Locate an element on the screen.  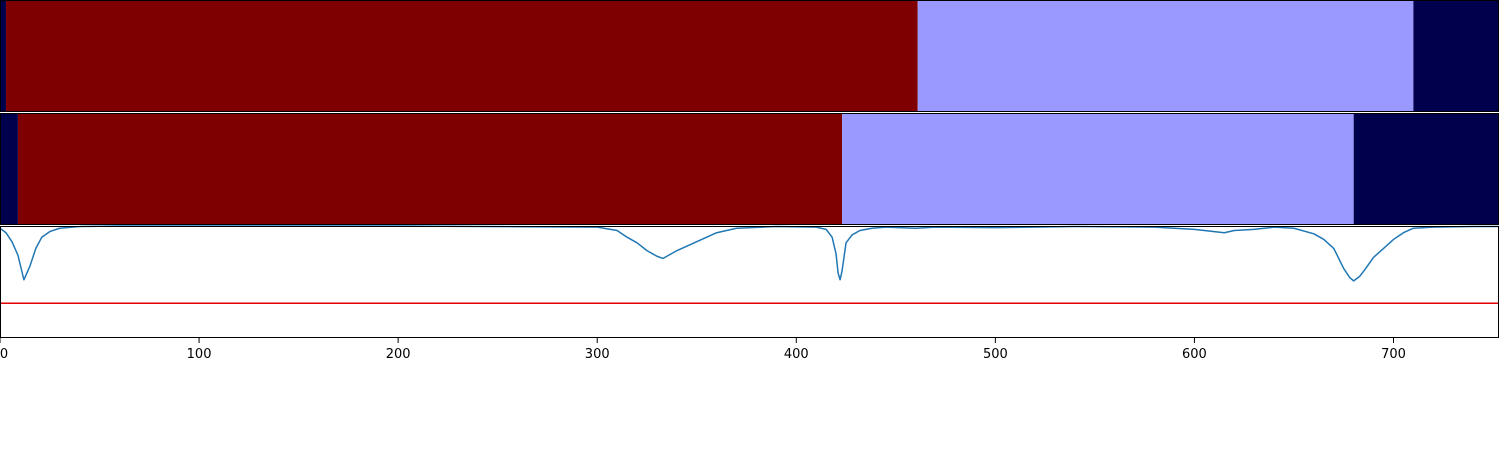
x-tick-label: 300 is located at coordinates (597, 354).